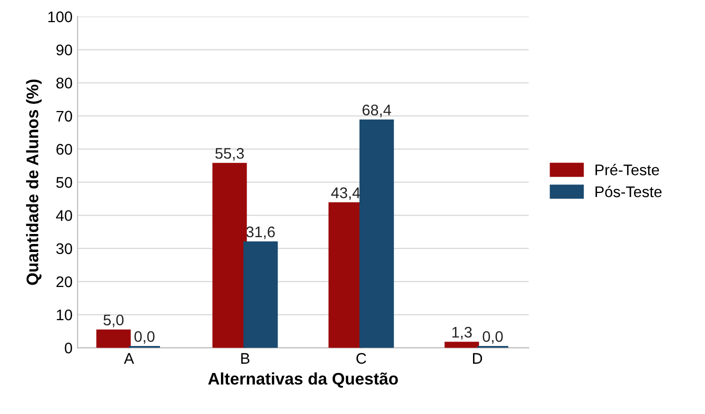 This screenshot has width=705, height=414. Describe the element at coordinates (64, 248) in the screenshot. I see `y-tick-label: 30` at that location.